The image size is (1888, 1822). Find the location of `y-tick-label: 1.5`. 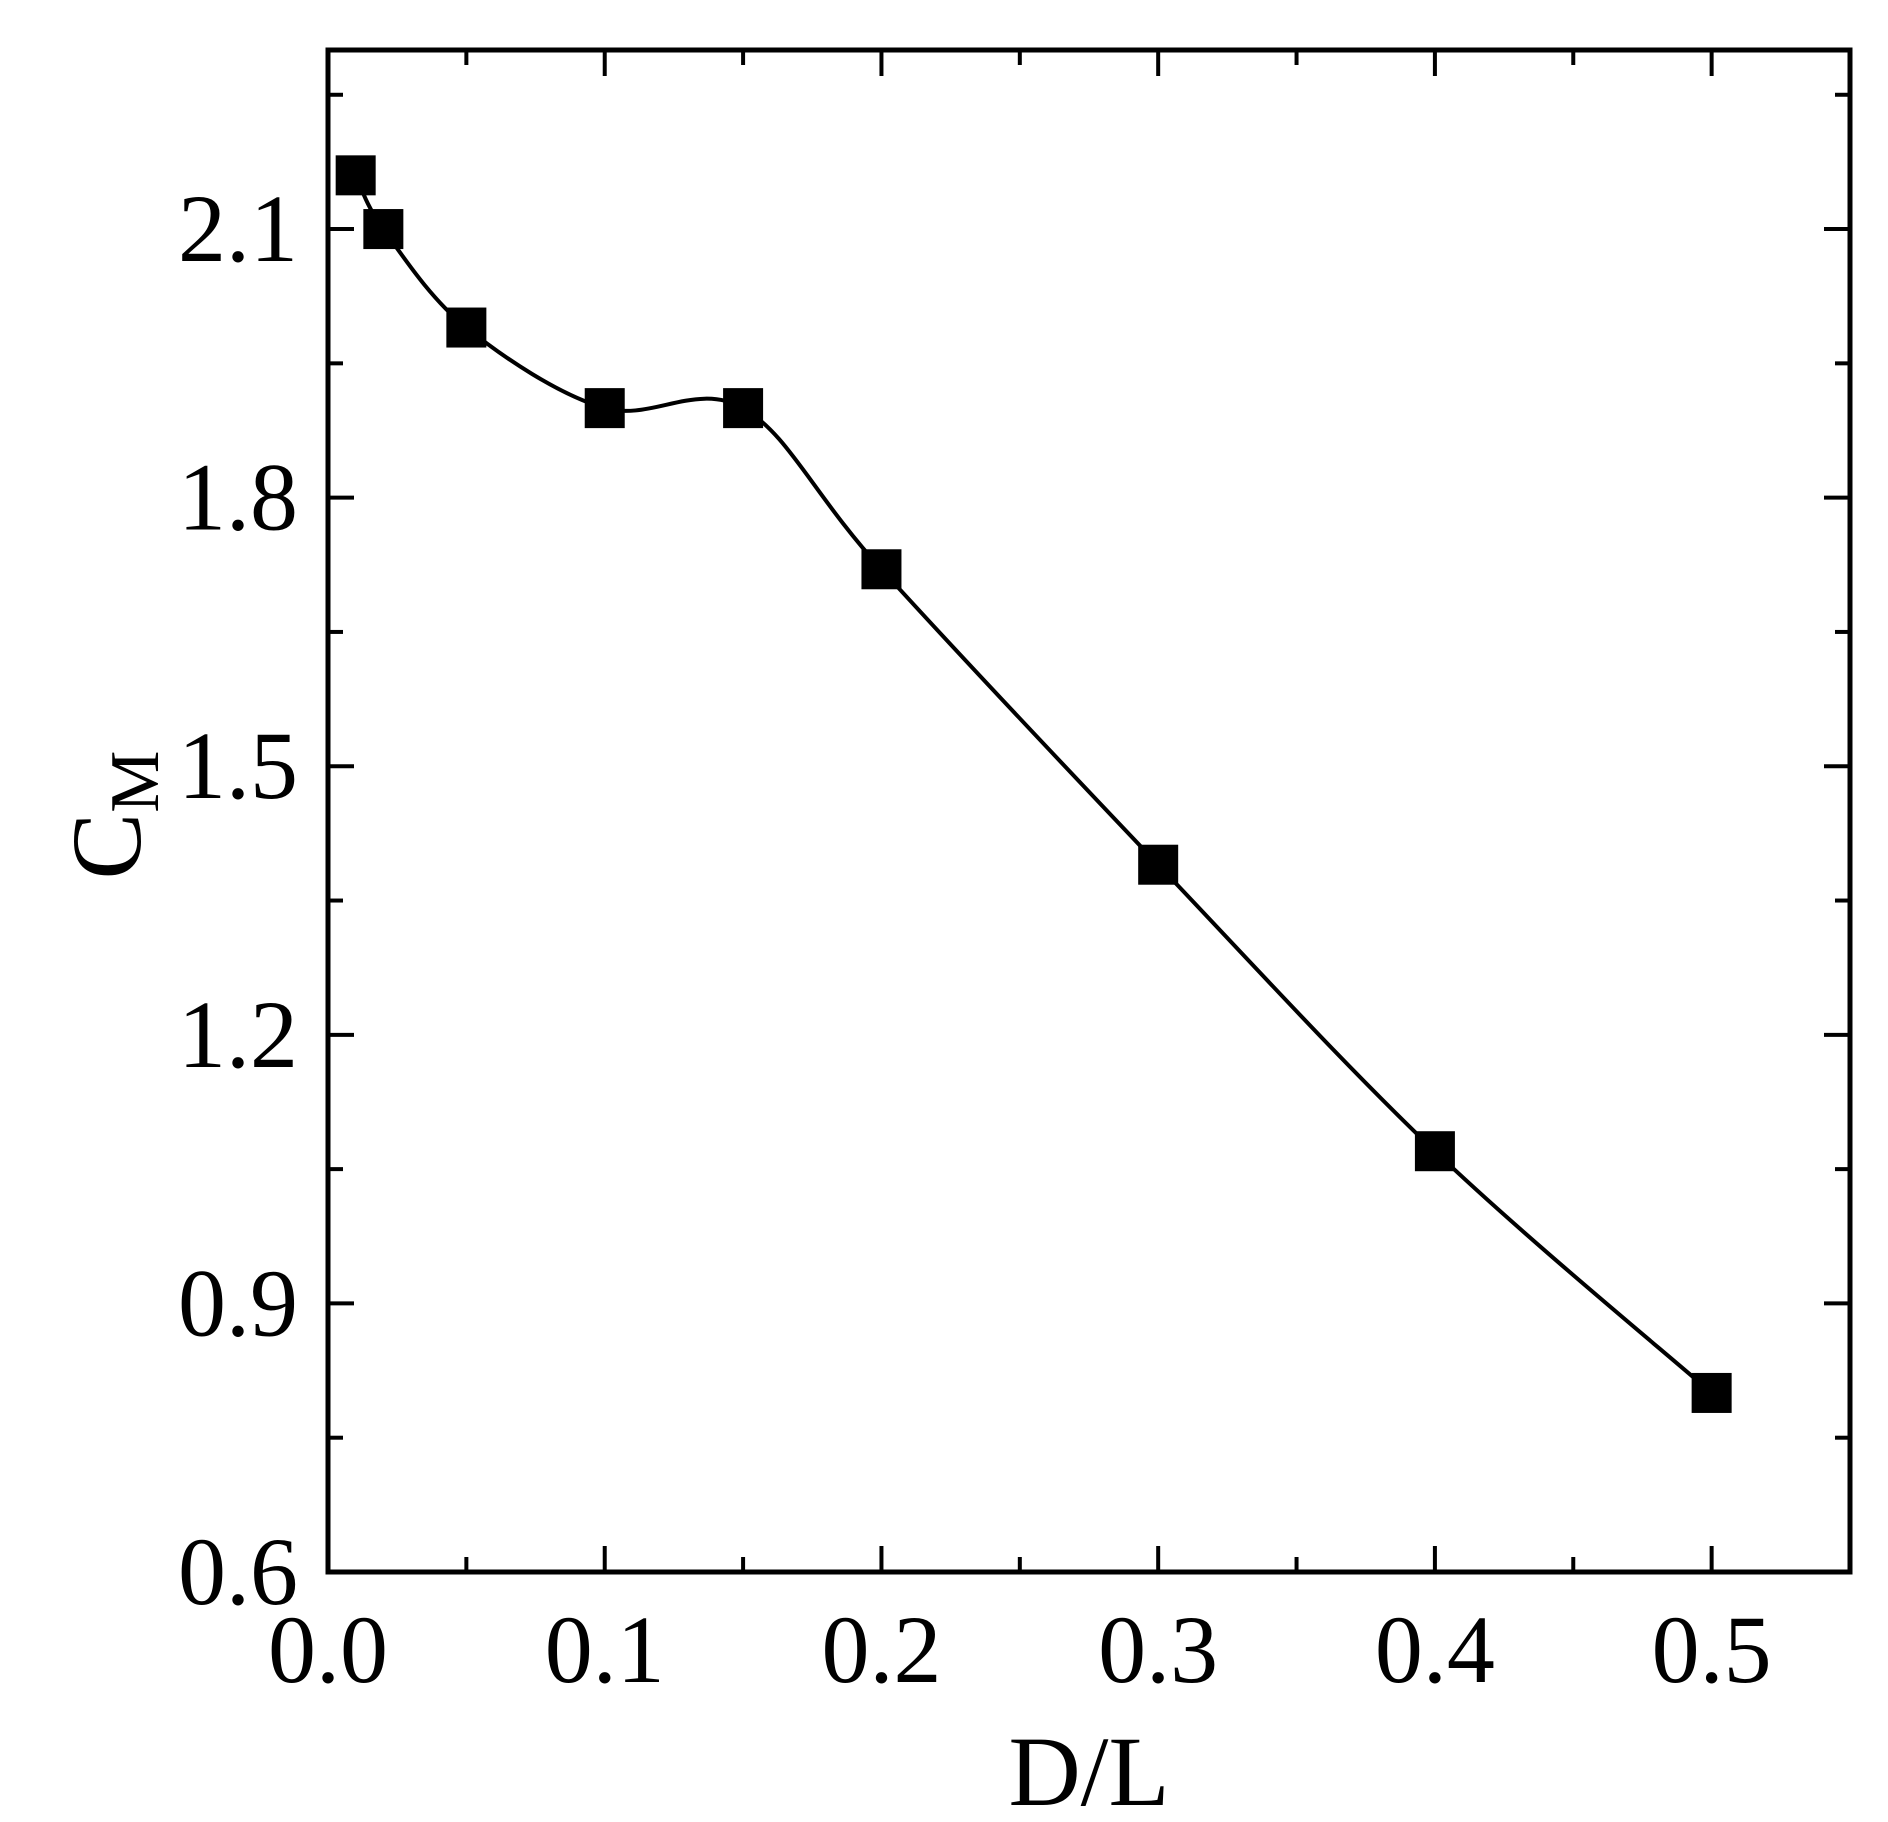

y-tick-label: 1.5 is located at coordinates (238, 765).